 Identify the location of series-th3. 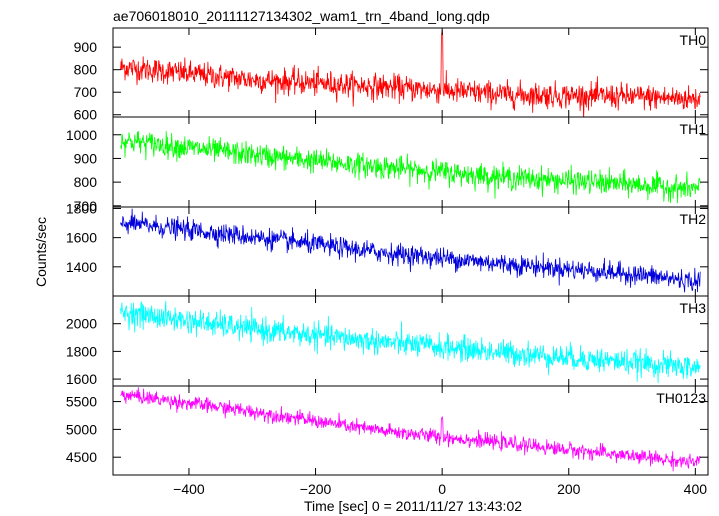
(410, 342).